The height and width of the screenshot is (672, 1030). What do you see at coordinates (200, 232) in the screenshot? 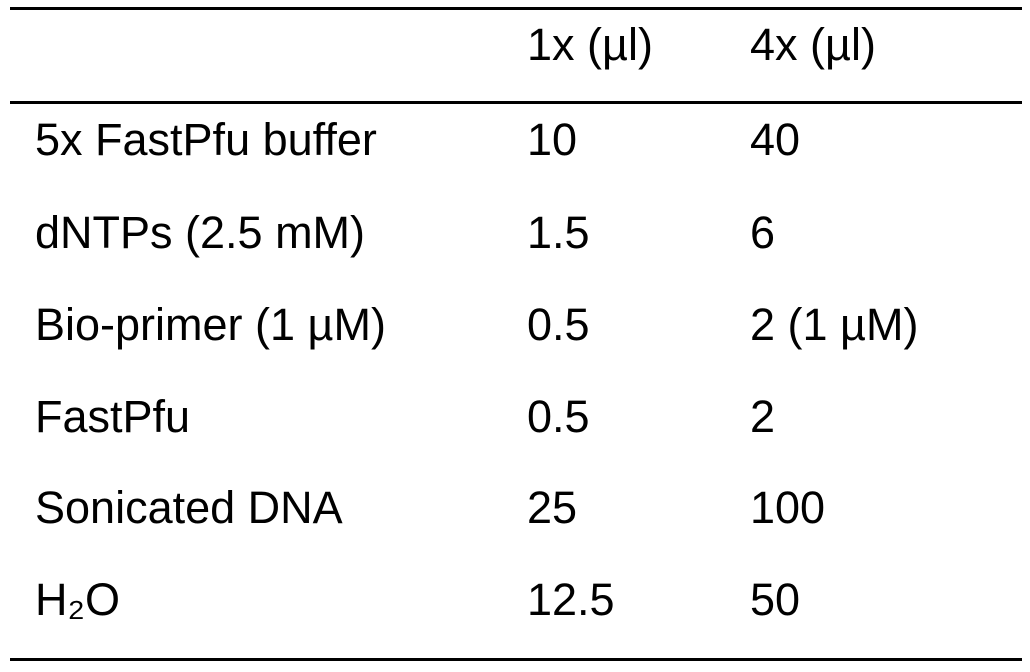
I see `row-label: dNTPs (2.5 mM)` at bounding box center [200, 232].